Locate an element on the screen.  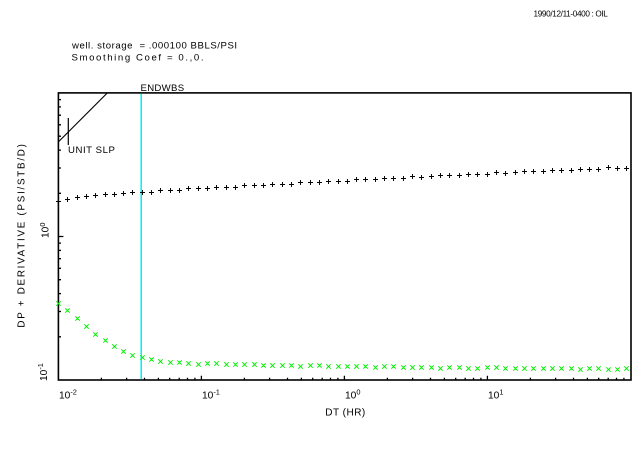
svg-text: Smoothing Coef = 0.,0. is located at coordinates (139, 58).